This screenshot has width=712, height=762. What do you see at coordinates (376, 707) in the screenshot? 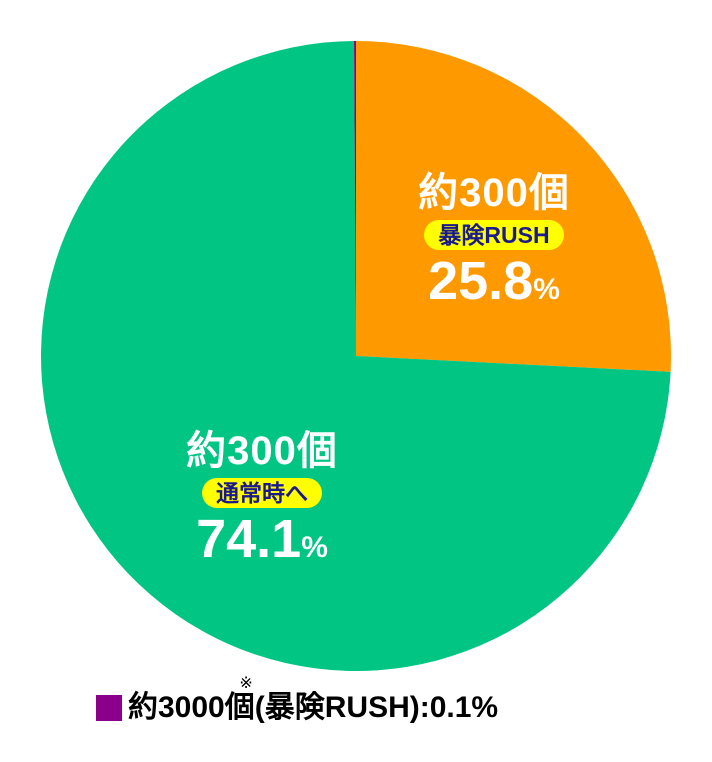
I see `footnote-text: (暴険RUSH):0.1%` at bounding box center [376, 707].